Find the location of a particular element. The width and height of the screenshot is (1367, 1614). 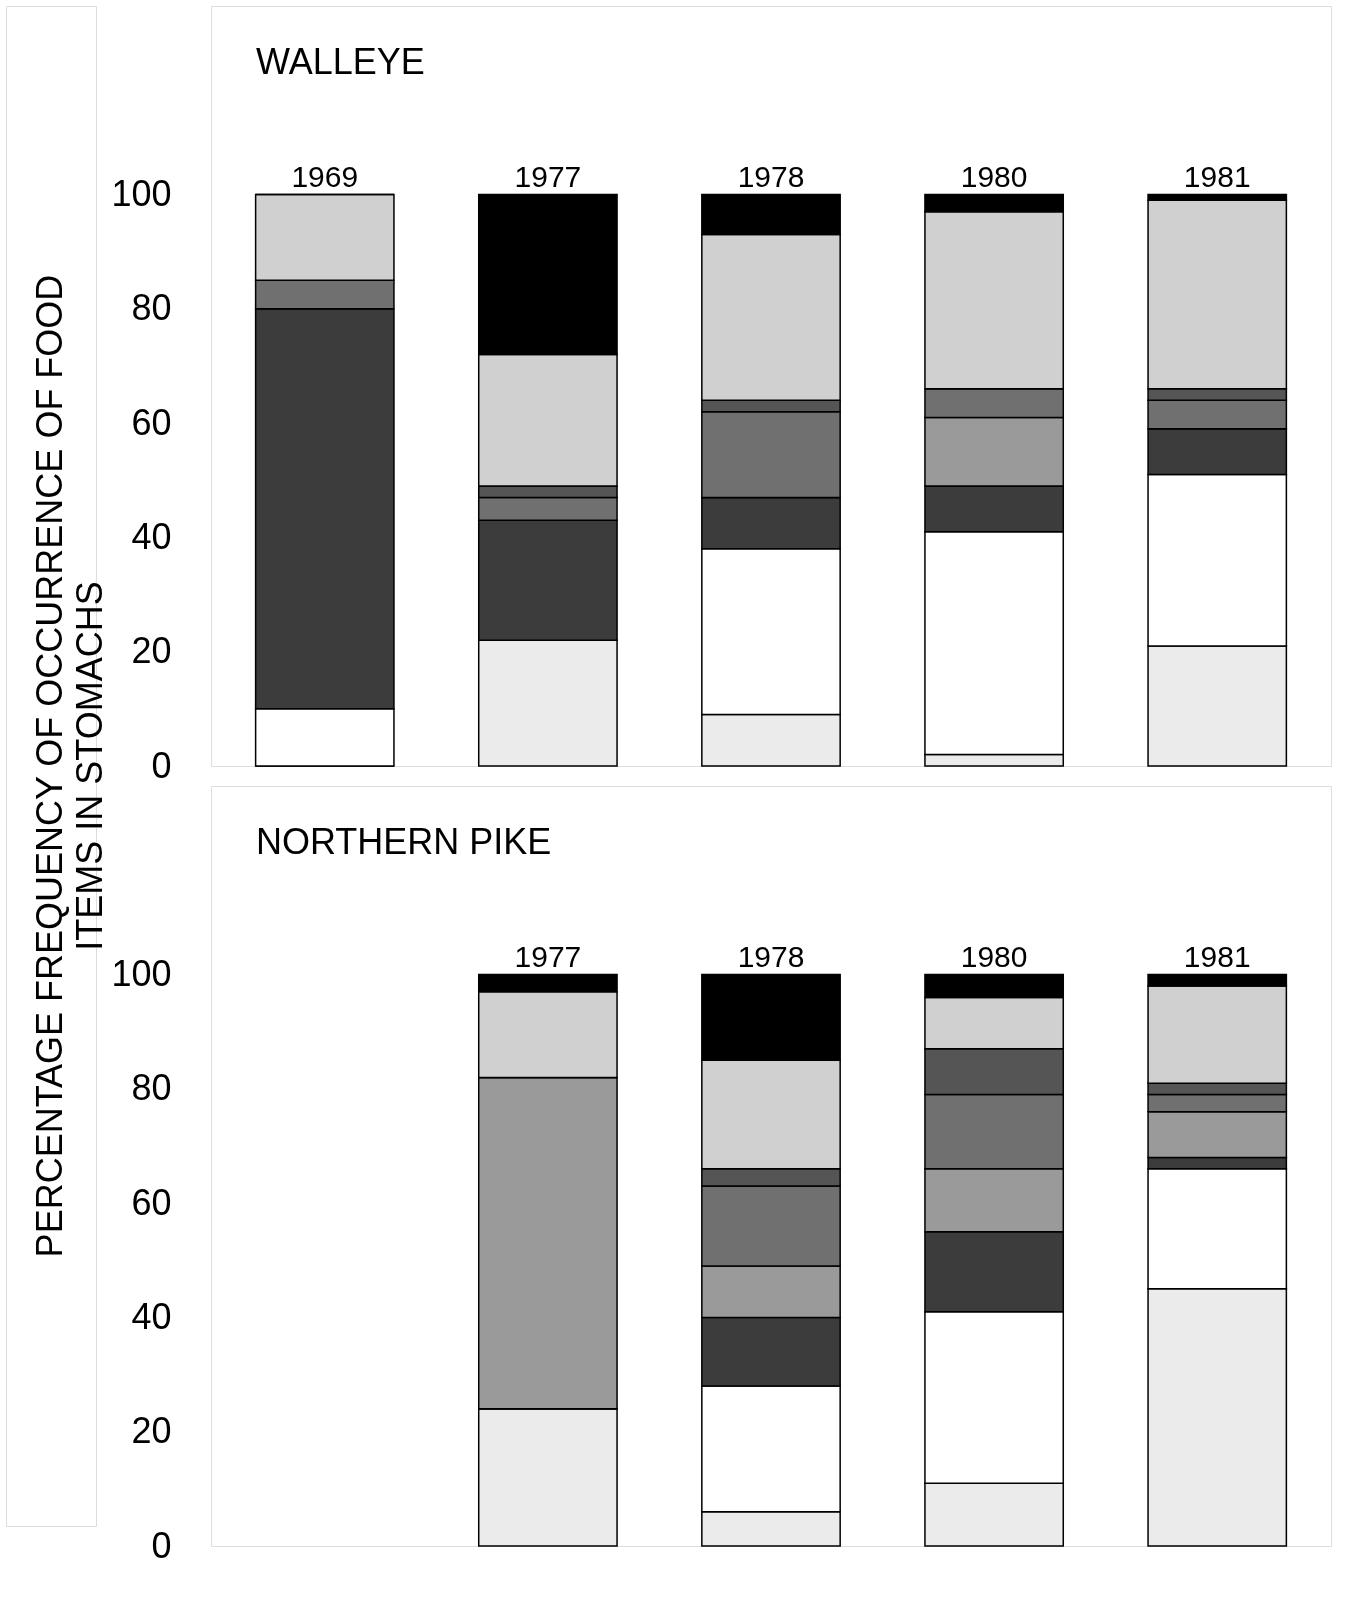

category-label: 1969 is located at coordinates (325, 176).